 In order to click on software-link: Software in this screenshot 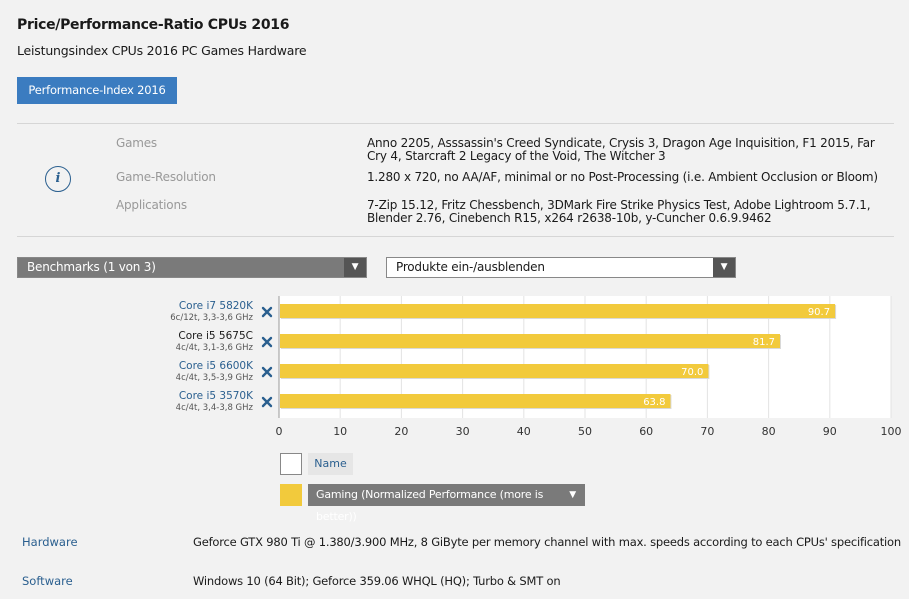, I will do `click(47, 581)`.